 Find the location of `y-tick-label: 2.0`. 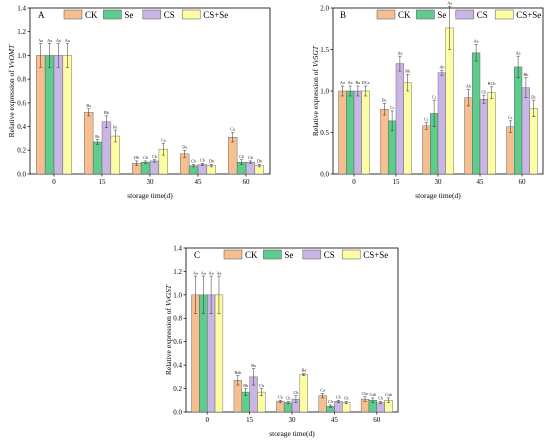

y-tick-label: 2.0 is located at coordinates (324, 8).